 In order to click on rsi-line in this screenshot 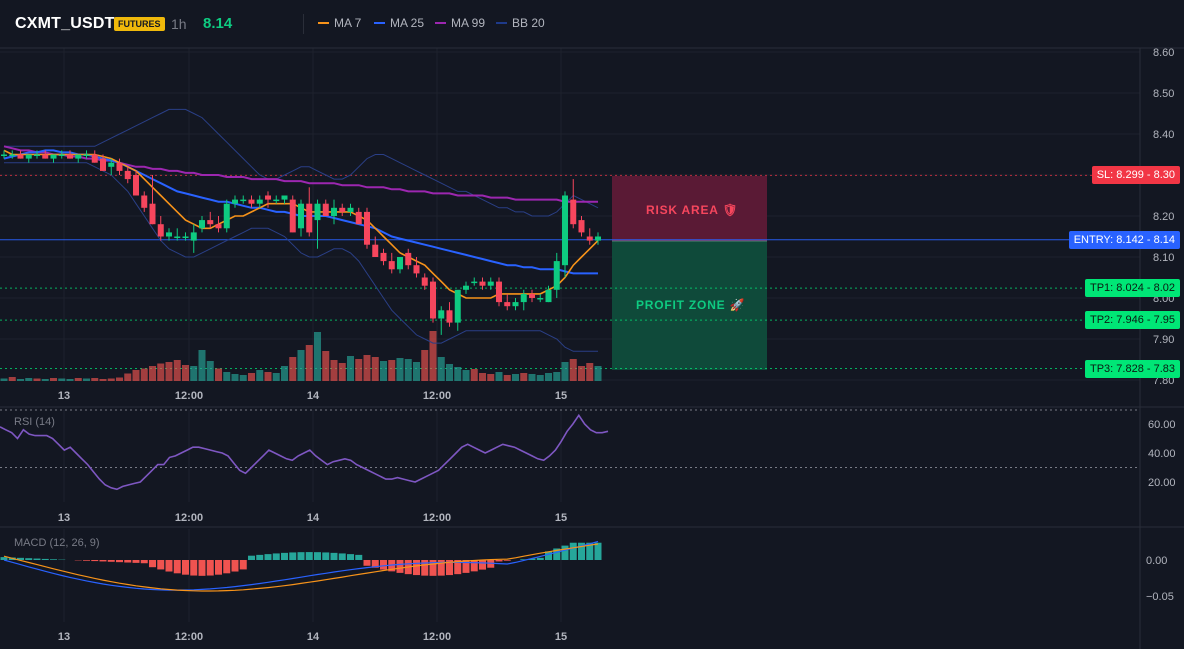, I will do `click(304, 452)`.